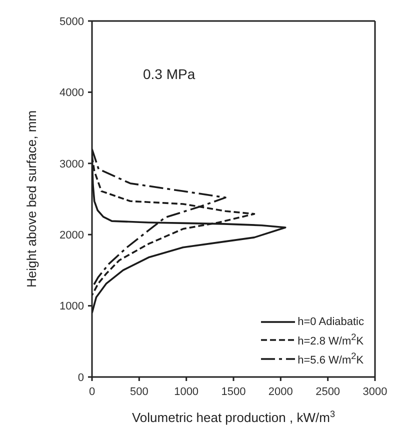 Image resolution: width=414 pixels, height=439 pixels. Describe the element at coordinates (72, 306) in the screenshot. I see `y-tick-label: 1000` at that location.